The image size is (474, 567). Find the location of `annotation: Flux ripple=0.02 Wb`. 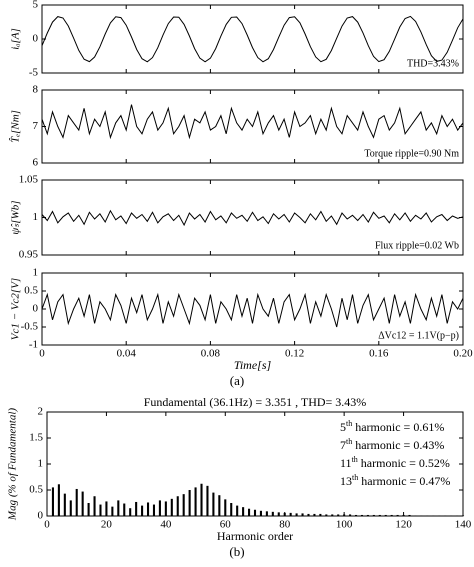

annotation: Flux ripple=0.02 Wb is located at coordinates (417, 245).